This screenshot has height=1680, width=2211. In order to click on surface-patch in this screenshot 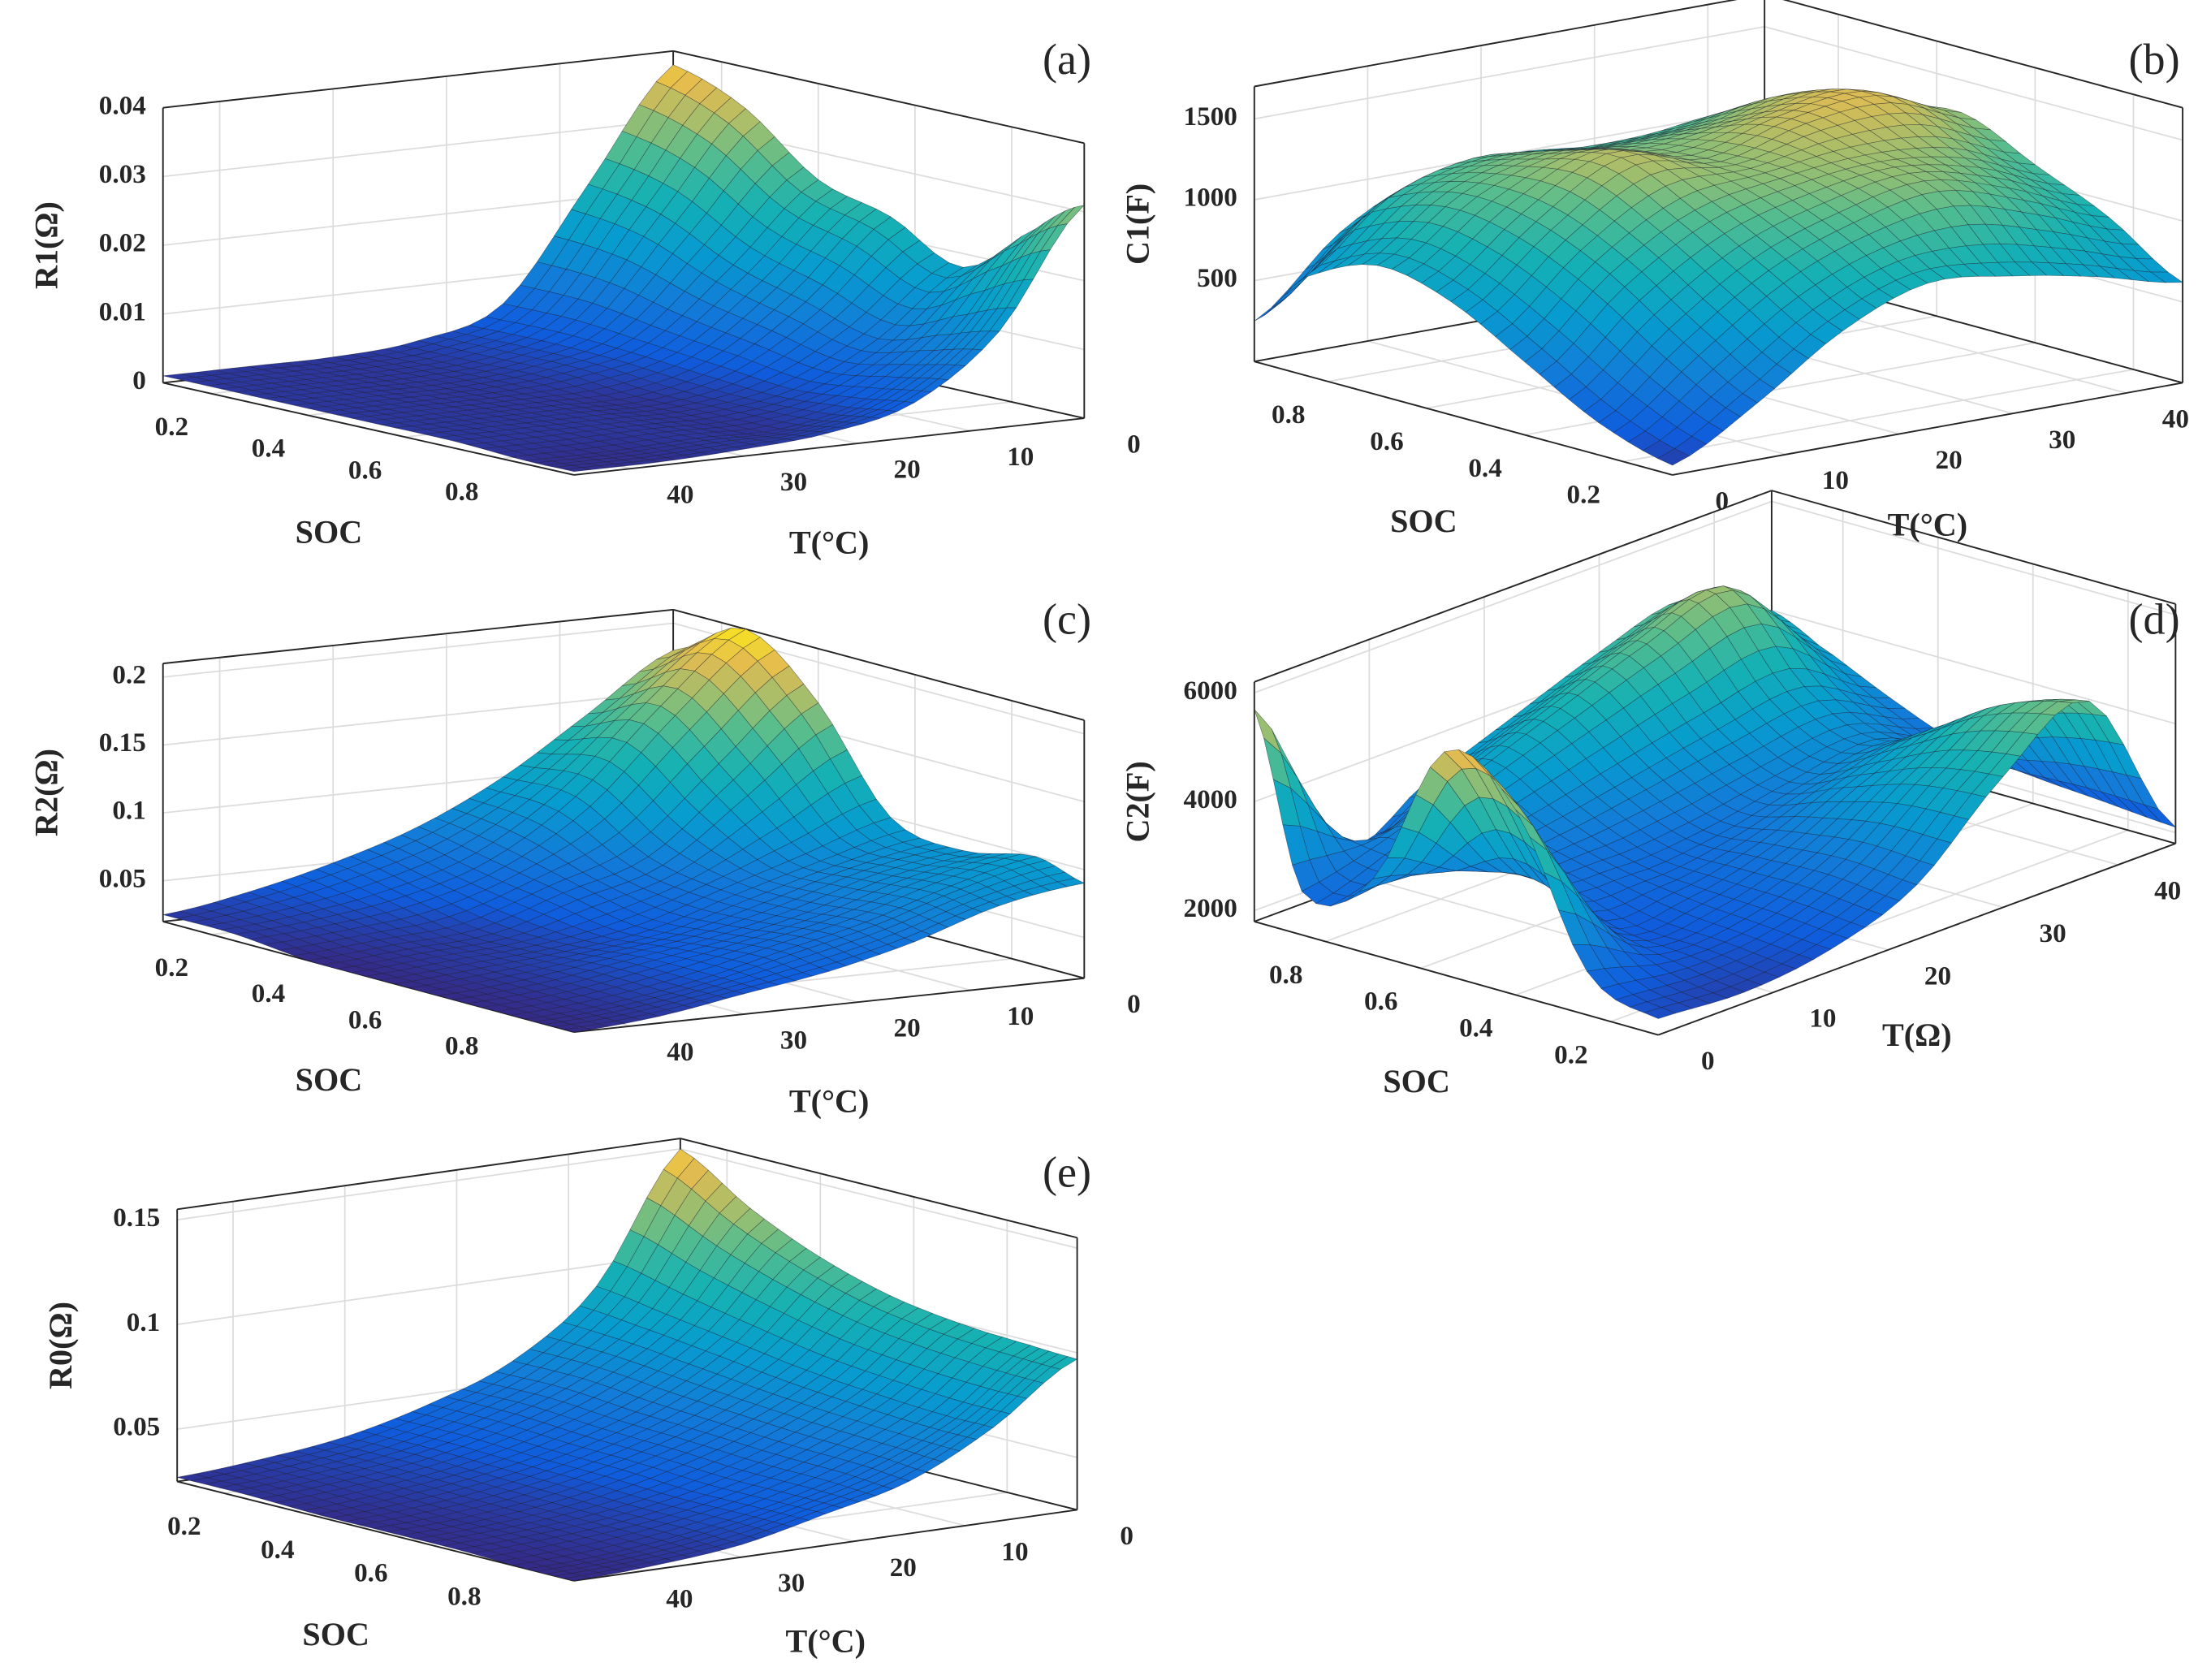, I will do `click(577, 470)`.